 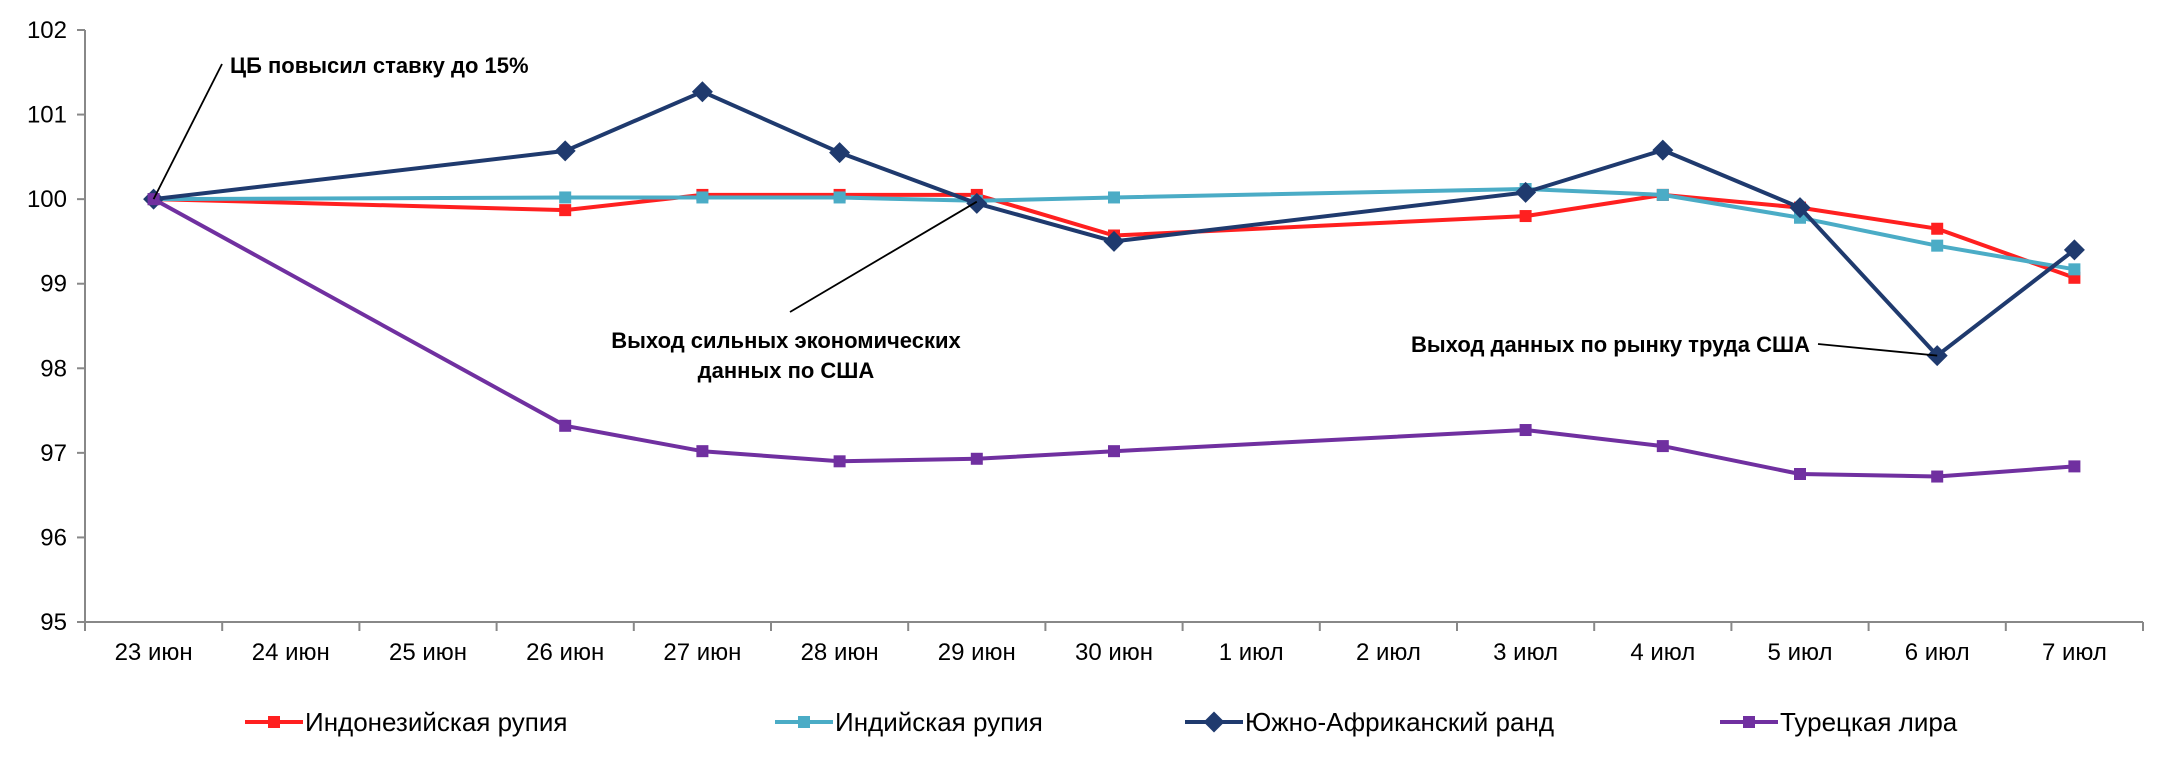 I want to click on y-tick-label: 96, so click(x=53, y=537).